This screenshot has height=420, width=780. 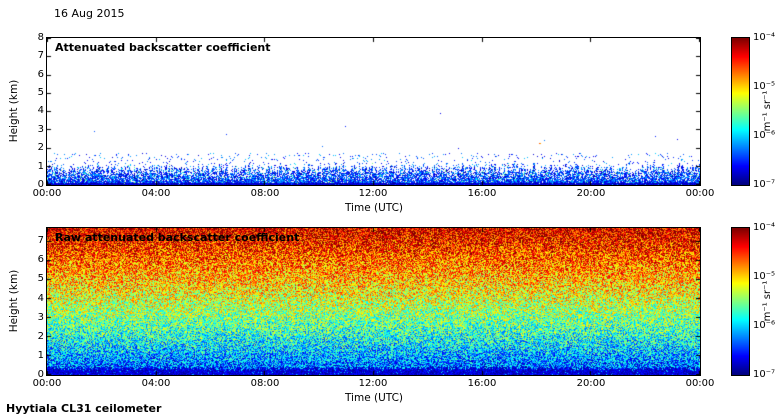 What do you see at coordinates (591, 193) in the screenshot?
I see `top-x-tick: 20:00` at bounding box center [591, 193].